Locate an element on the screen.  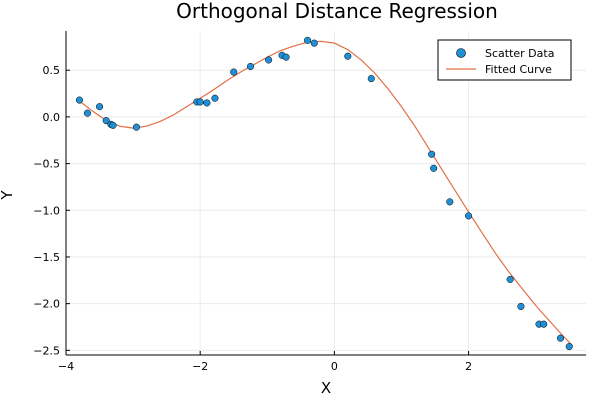
y-tick-label: −0.5 is located at coordinates (46, 164).